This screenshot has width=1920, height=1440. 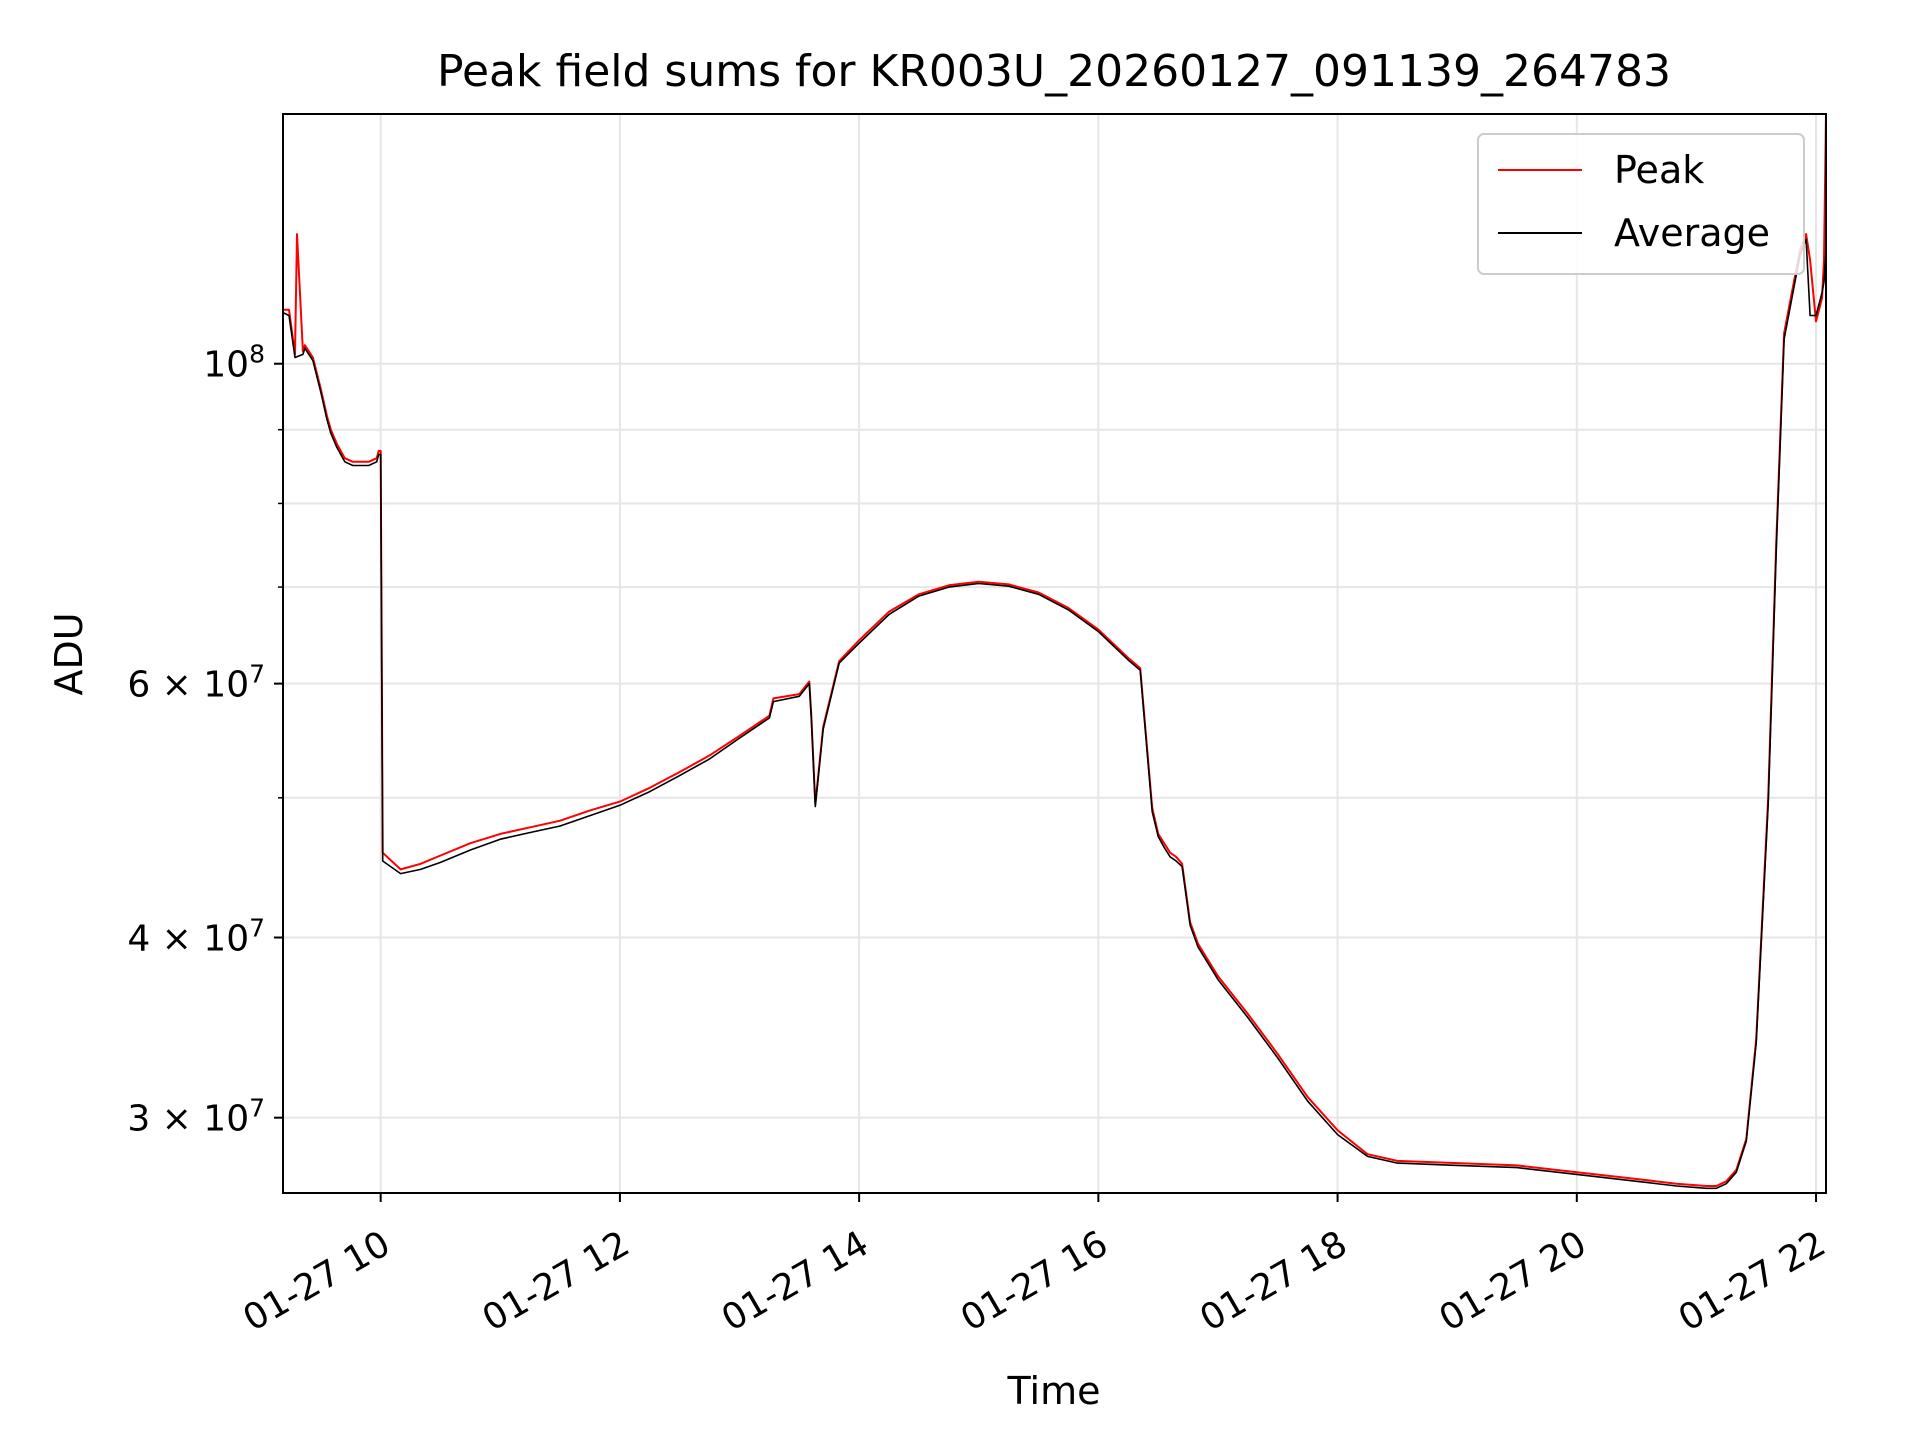 What do you see at coordinates (196, 1117) in the screenshot?
I see `y-tick-label: 3 × 107` at bounding box center [196, 1117].